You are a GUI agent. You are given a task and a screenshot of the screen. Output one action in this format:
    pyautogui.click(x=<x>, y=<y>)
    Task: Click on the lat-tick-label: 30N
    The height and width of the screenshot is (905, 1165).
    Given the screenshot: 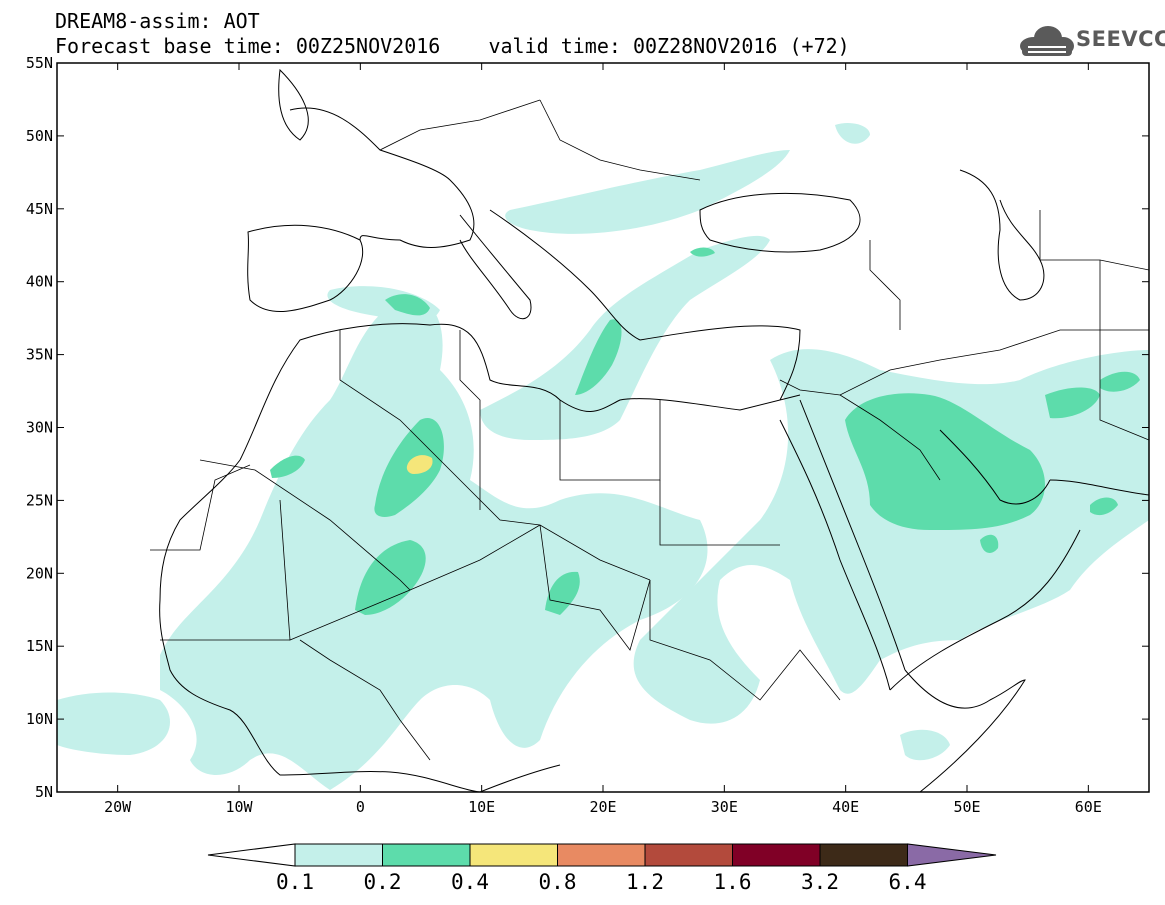 What is the action you would take?
    pyautogui.click(x=39, y=428)
    